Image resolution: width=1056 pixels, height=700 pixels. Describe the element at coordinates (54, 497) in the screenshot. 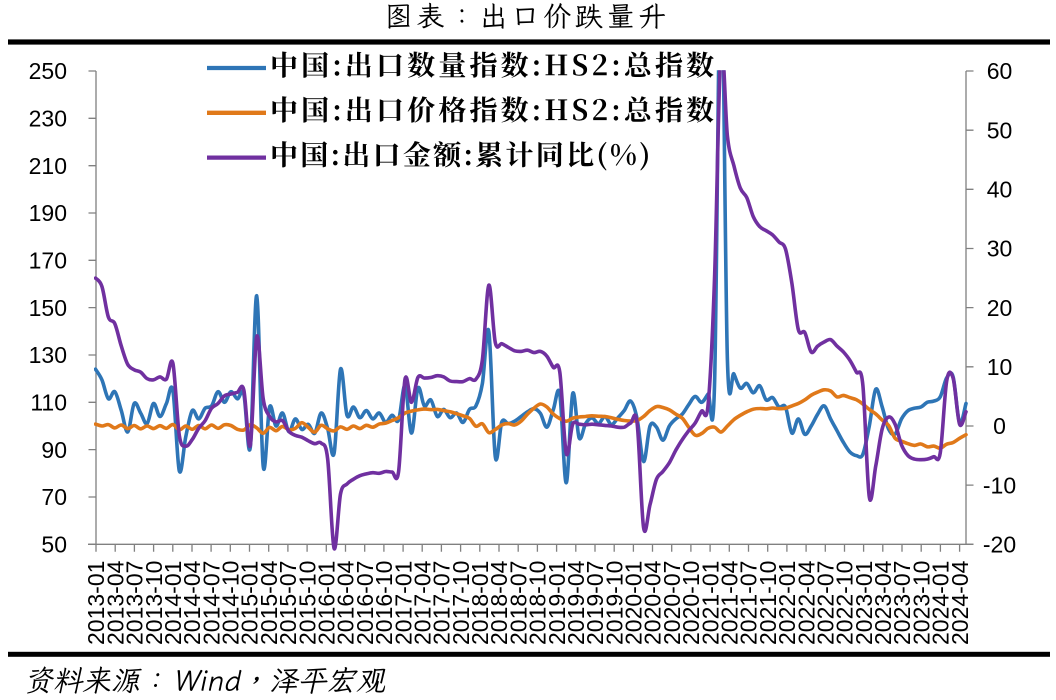

I see `svg-text: 70` at that location.